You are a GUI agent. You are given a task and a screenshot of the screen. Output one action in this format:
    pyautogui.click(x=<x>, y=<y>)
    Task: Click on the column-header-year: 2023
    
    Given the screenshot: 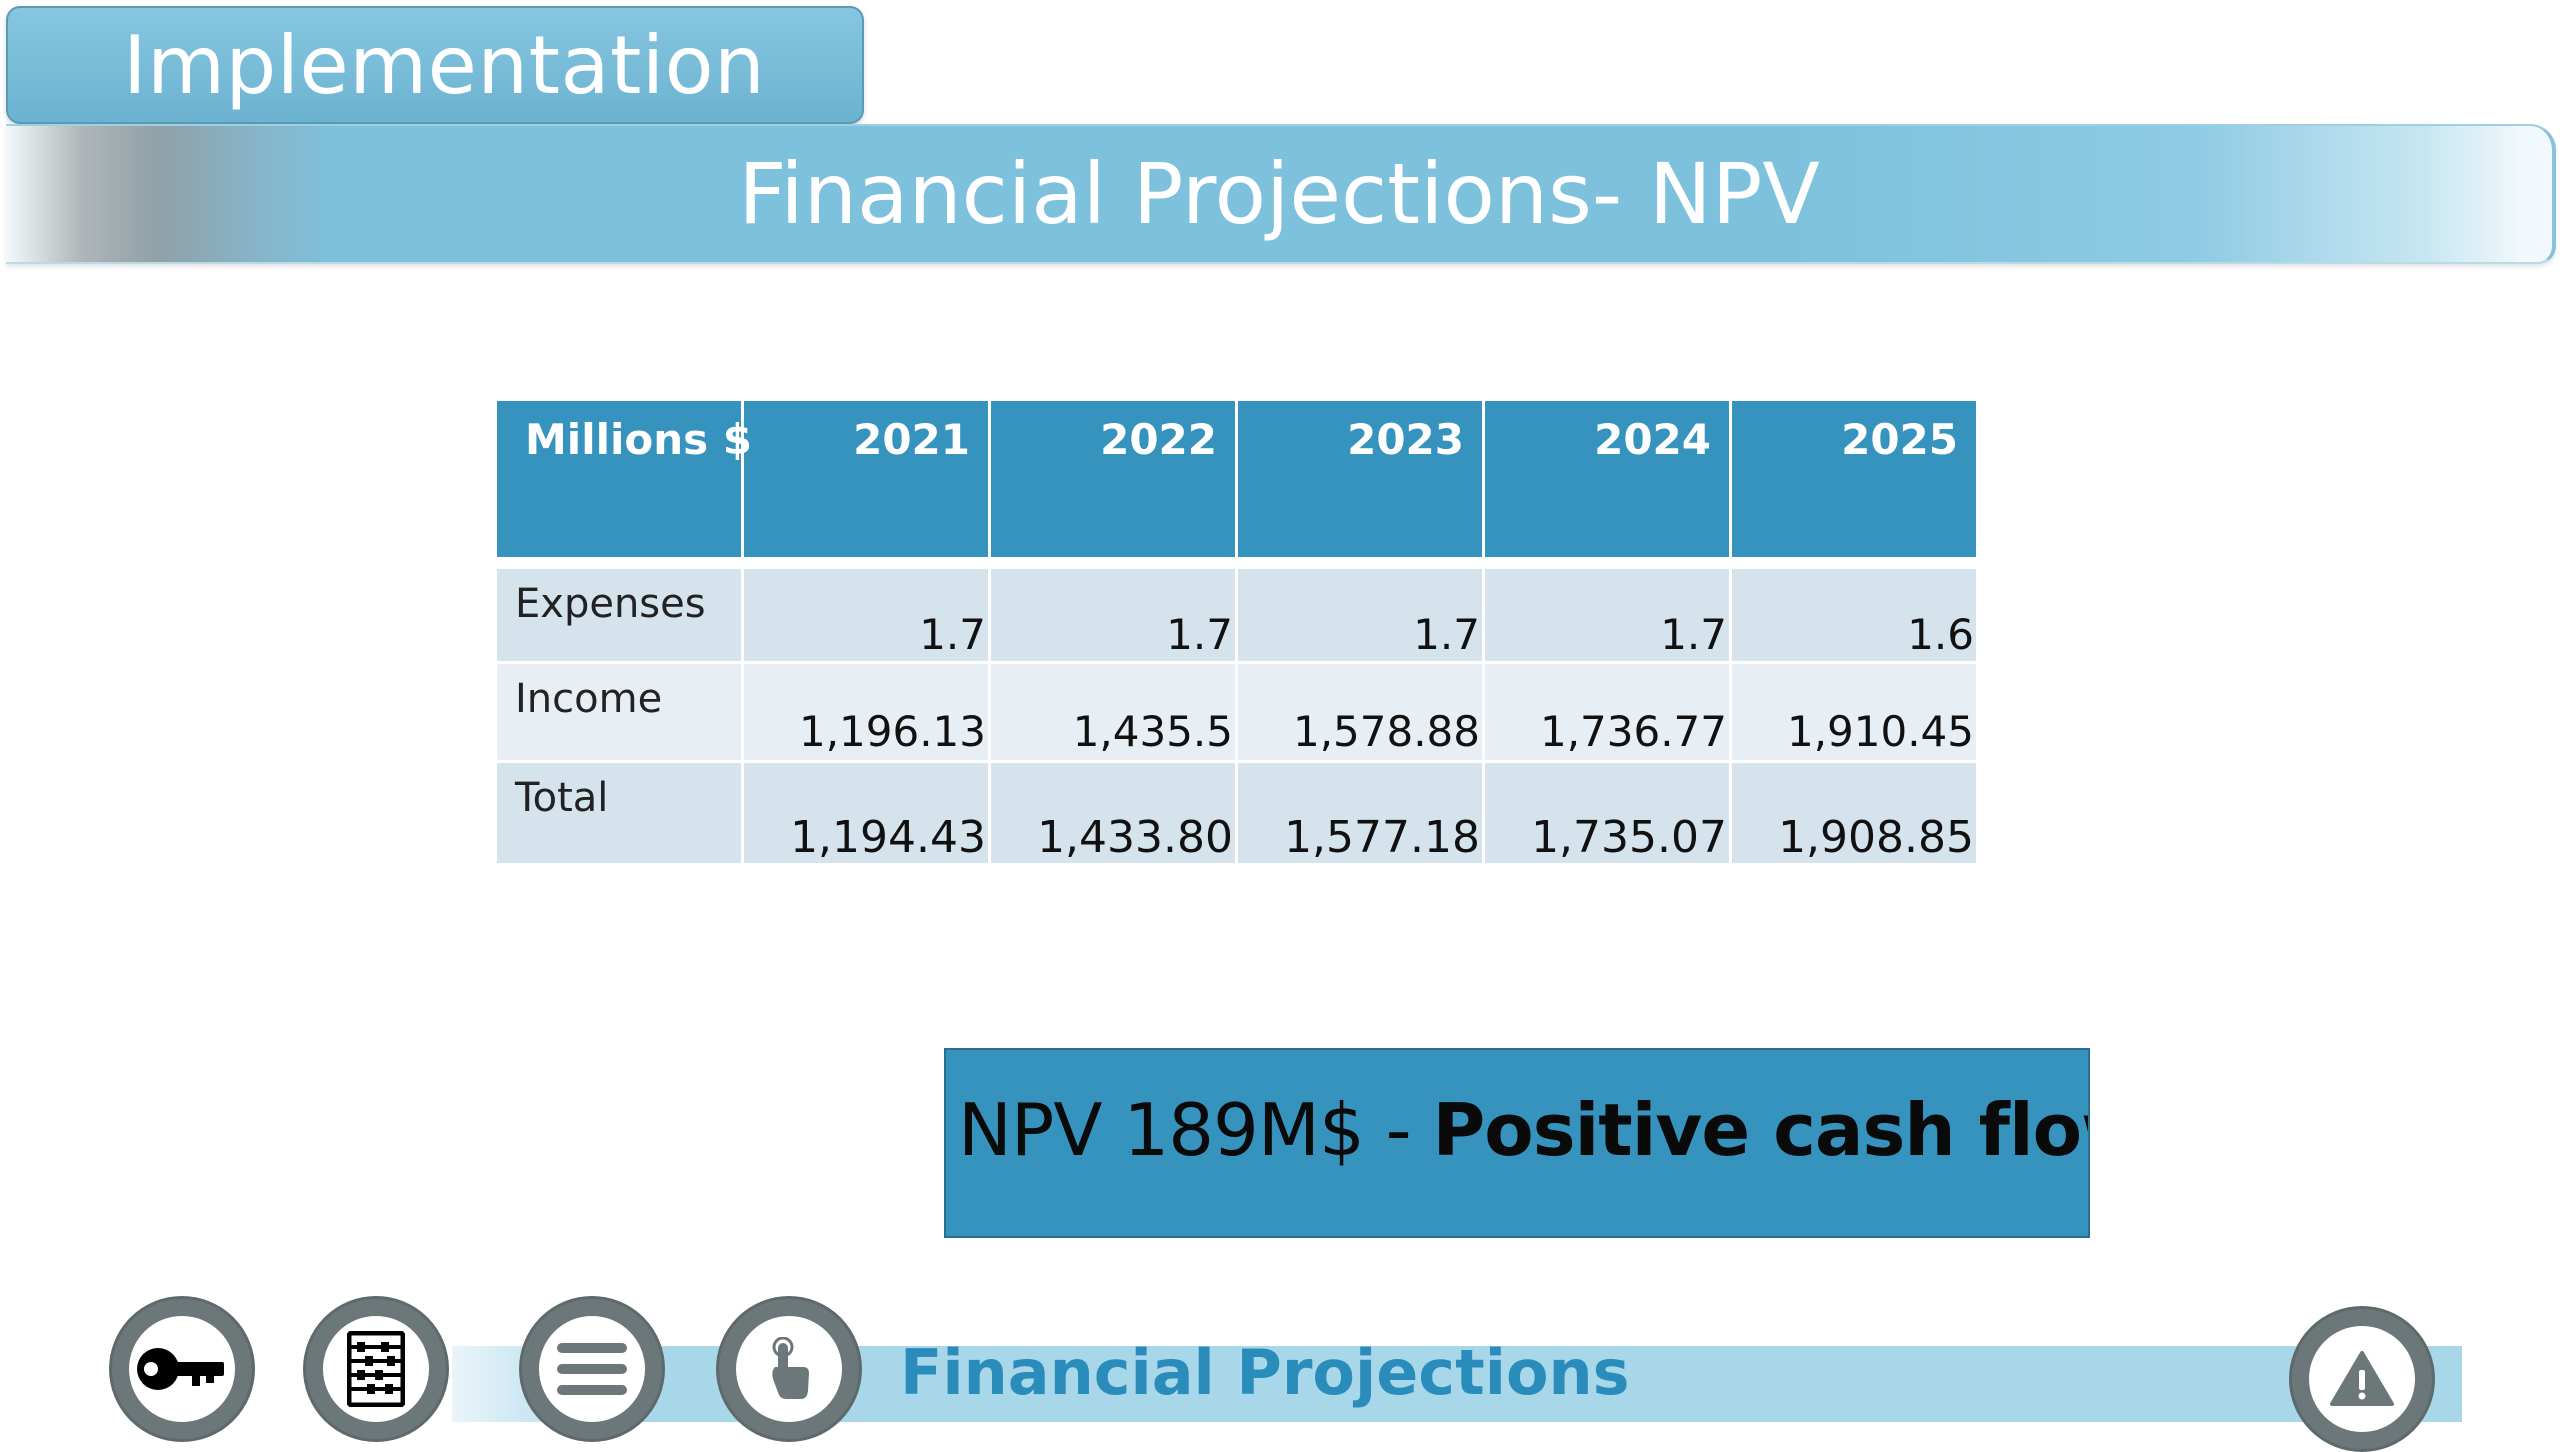 What is the action you would take?
    pyautogui.click(x=1360, y=479)
    